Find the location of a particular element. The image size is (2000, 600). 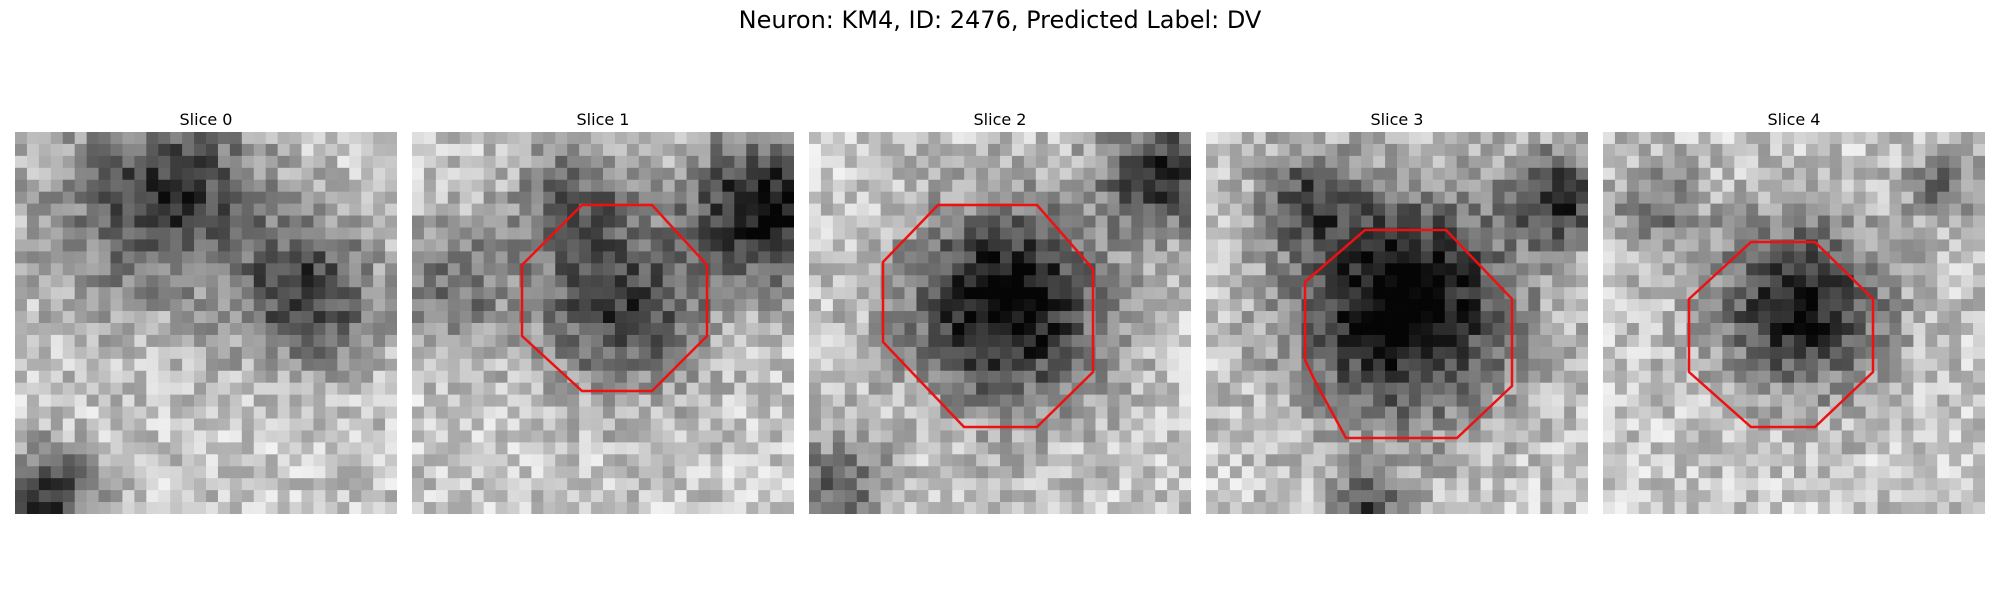

slice-title: Slice 3 is located at coordinates (1397, 119).